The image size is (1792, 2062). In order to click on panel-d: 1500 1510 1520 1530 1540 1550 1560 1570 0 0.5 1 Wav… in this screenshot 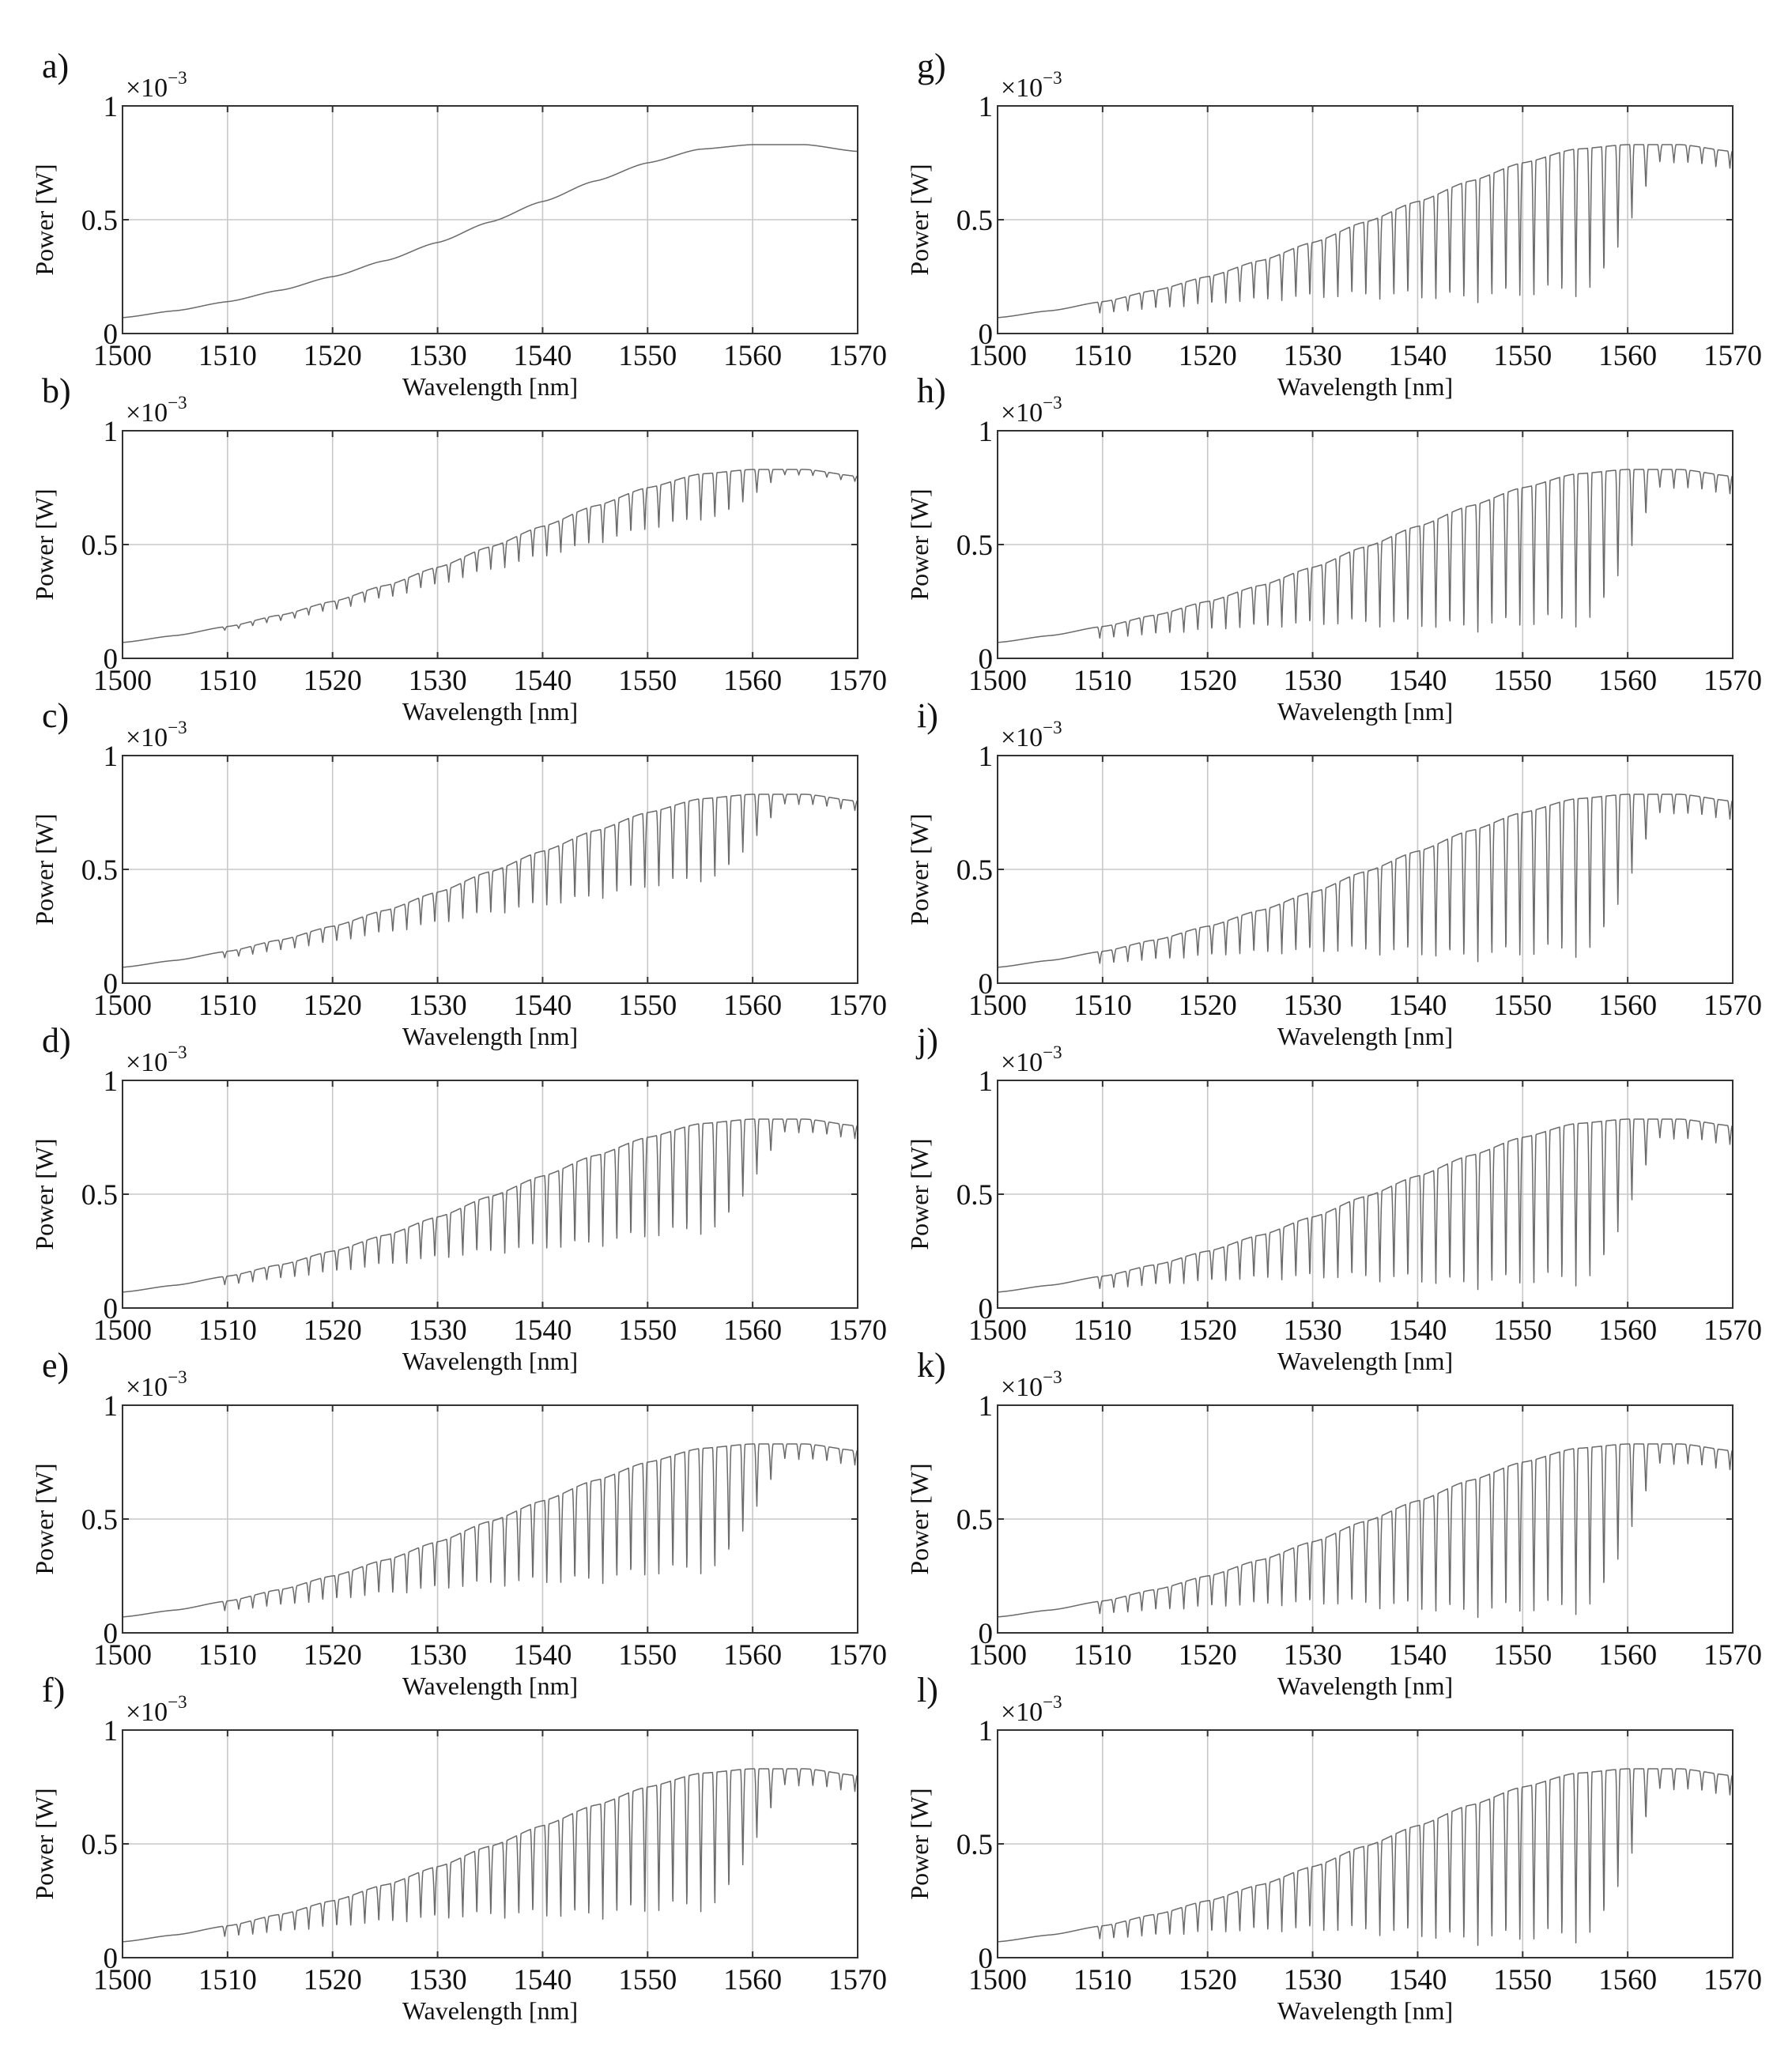, I will do `click(458, 1198)`.